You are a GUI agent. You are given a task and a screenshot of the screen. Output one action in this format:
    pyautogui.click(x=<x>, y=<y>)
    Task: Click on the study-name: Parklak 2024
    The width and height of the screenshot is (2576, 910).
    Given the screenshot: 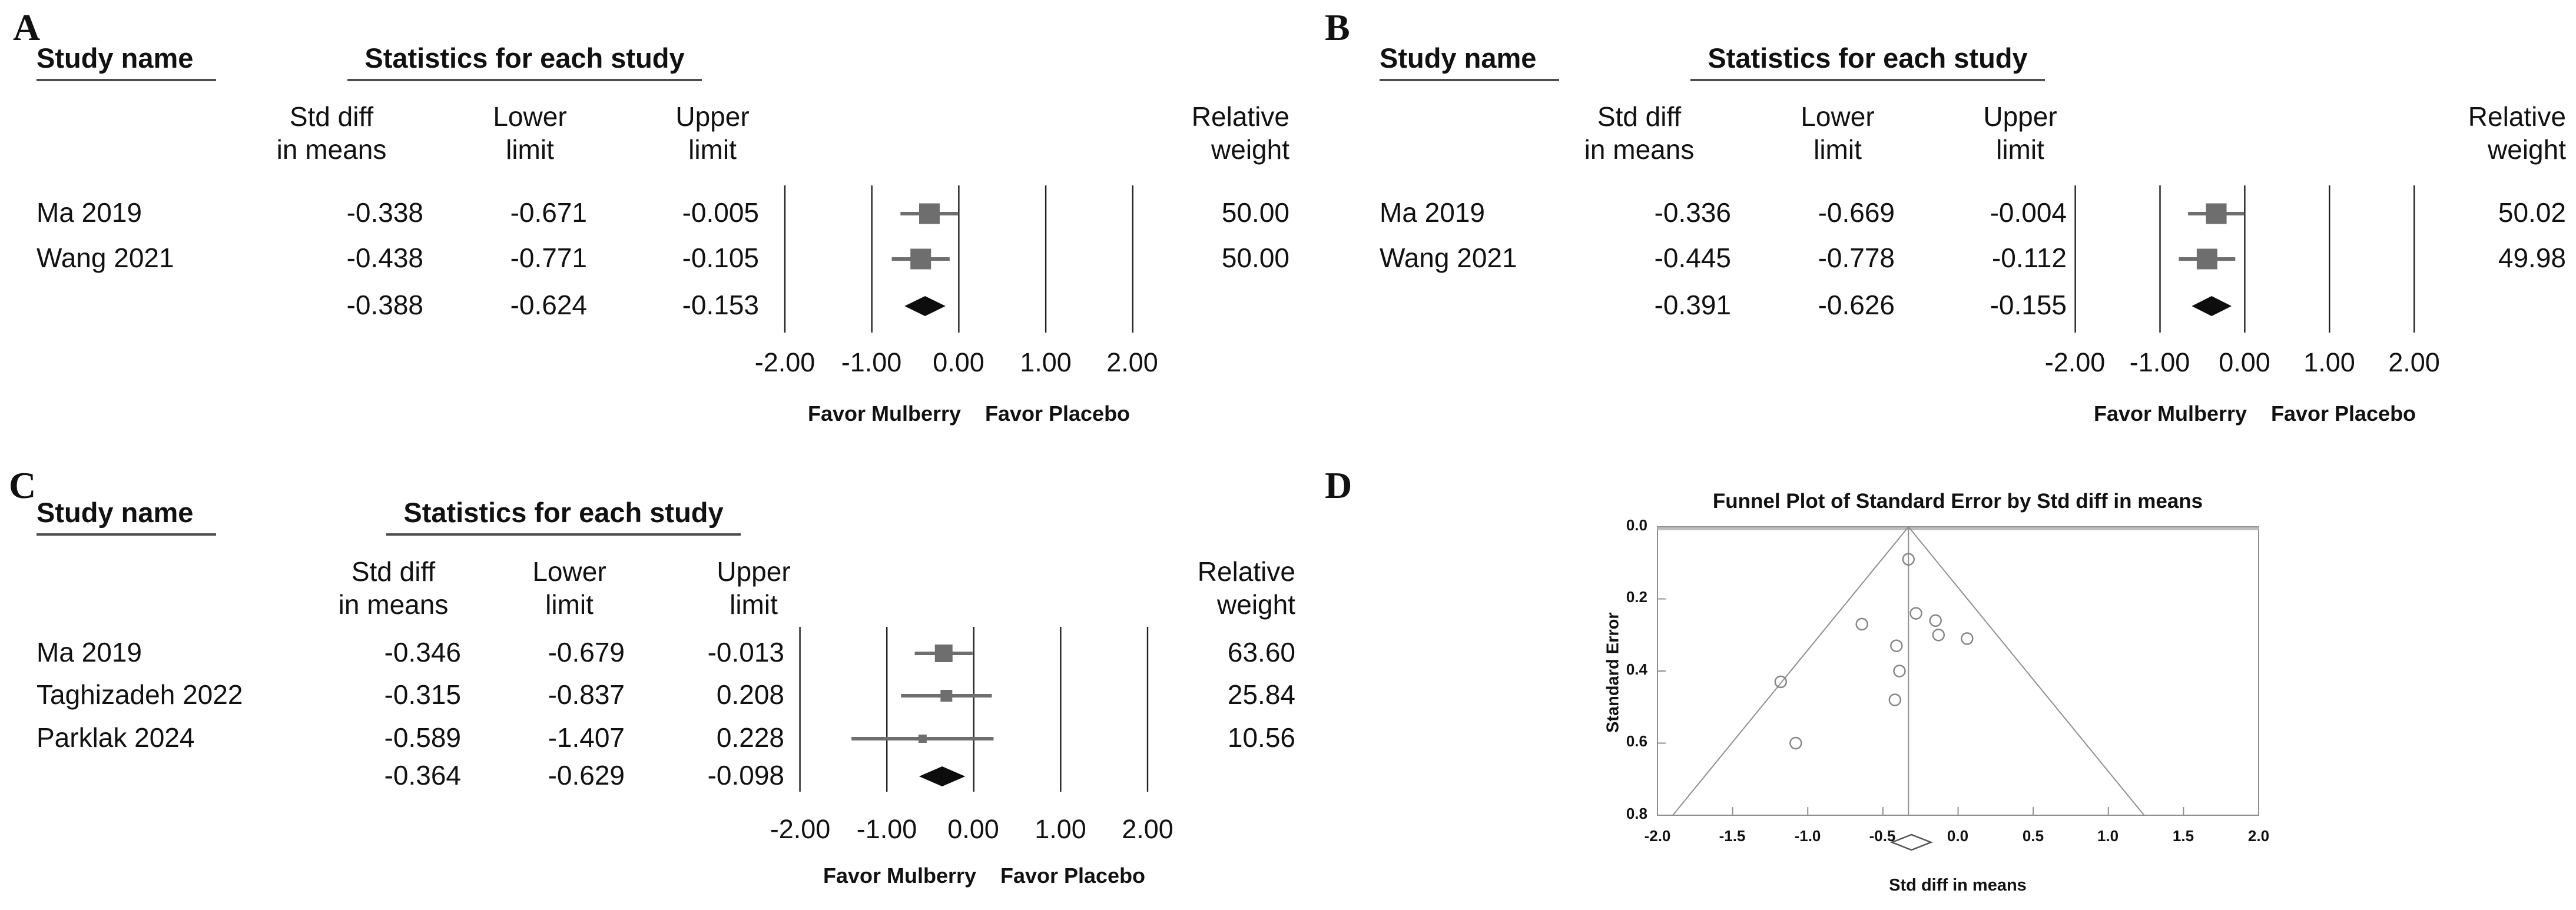 What is the action you would take?
    pyautogui.click(x=116, y=737)
    